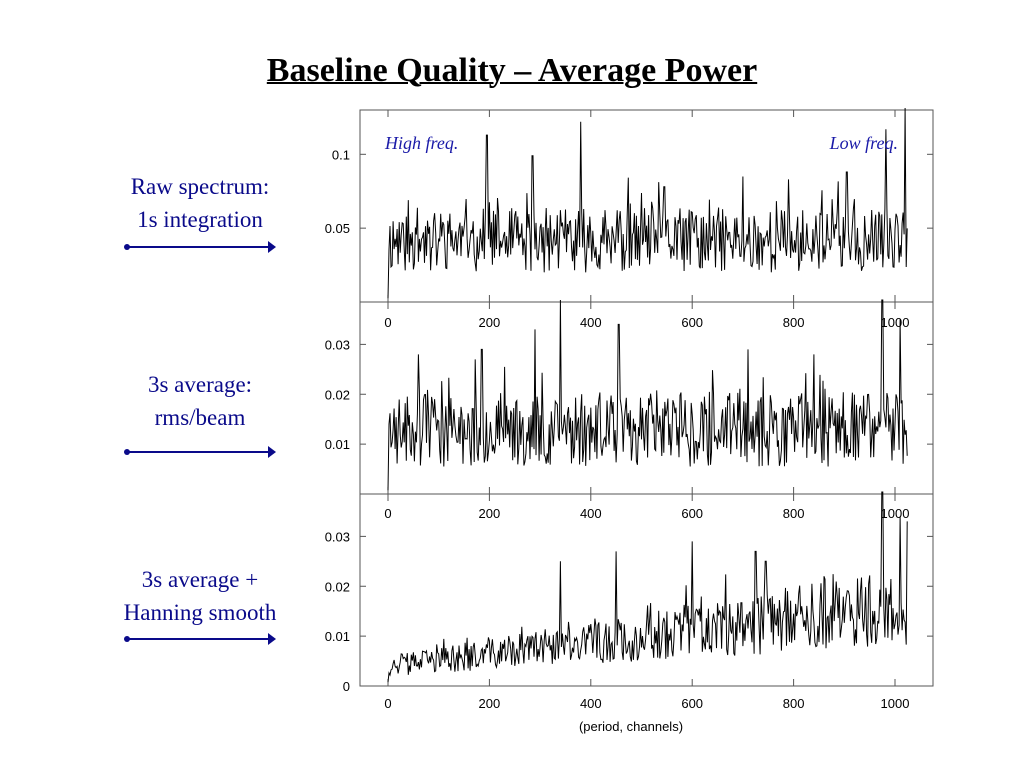  Describe the element at coordinates (200, 612) in the screenshot. I see `panel-label-line: Hanning smooth` at that location.